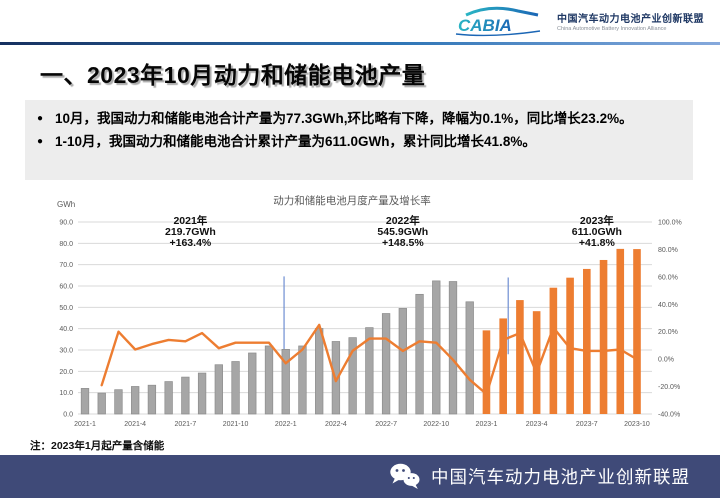 Image resolution: width=720 pixels, height=498 pixels. Describe the element at coordinates (286, 424) in the screenshot. I see `svg-text: 2022-1` at that location.